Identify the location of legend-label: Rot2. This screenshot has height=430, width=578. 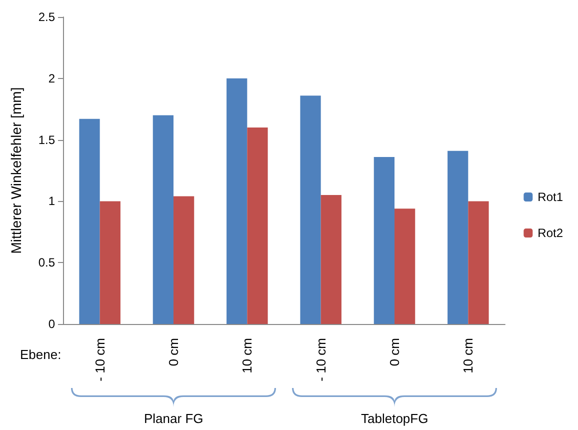
(551, 233).